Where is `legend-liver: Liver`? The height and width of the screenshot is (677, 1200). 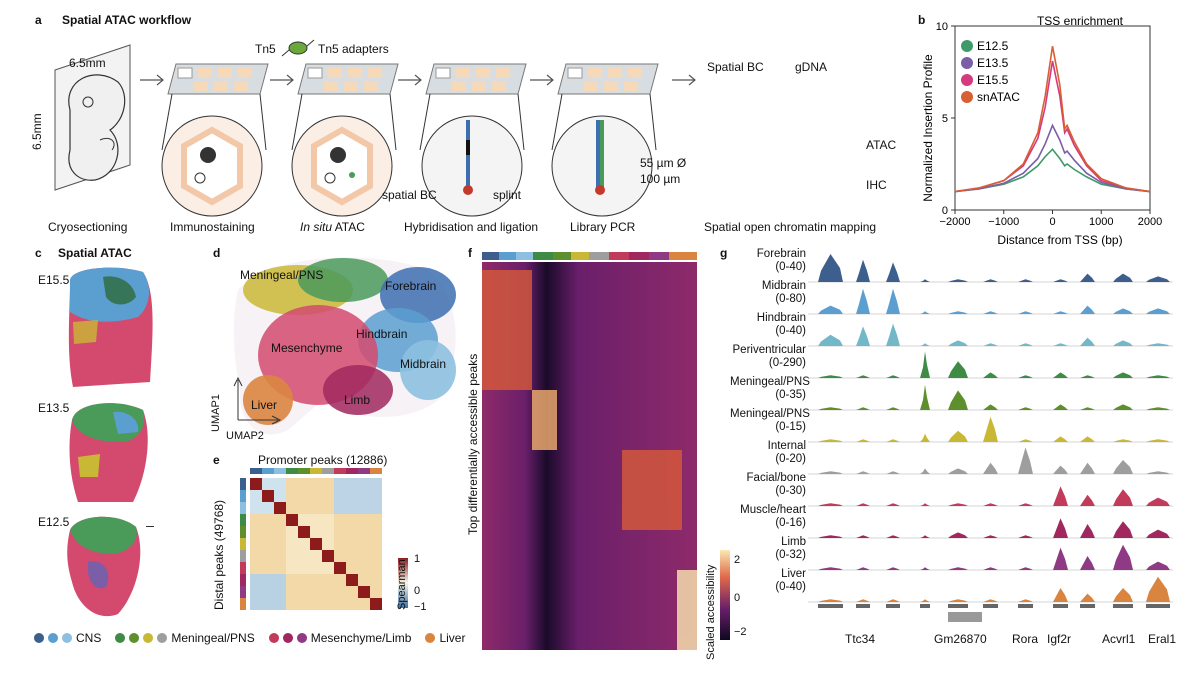 legend-liver: Liver is located at coordinates (452, 638).